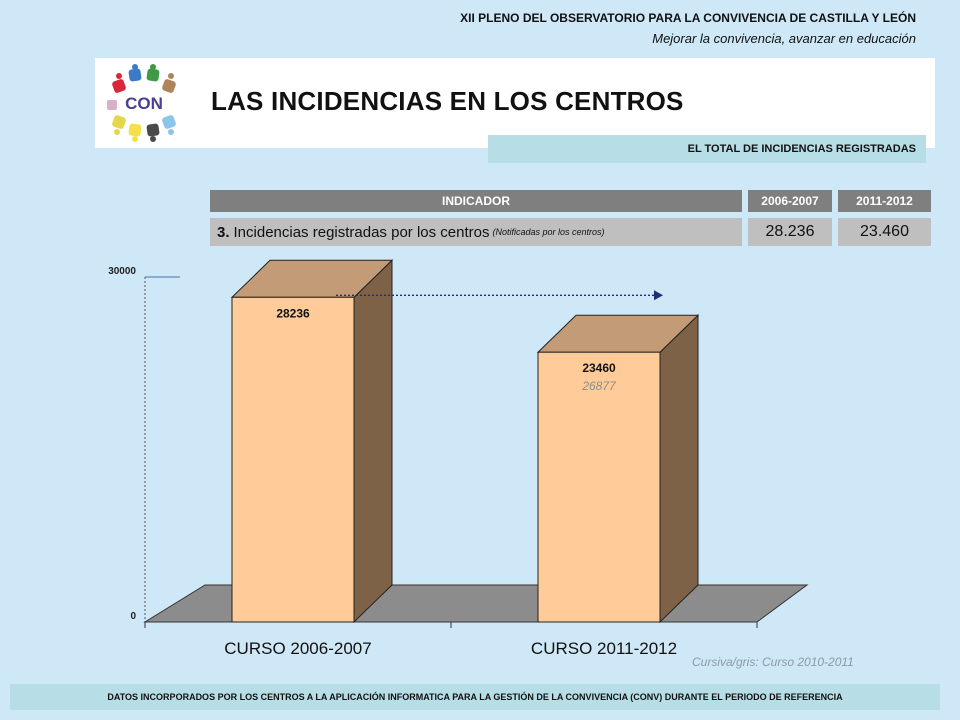  Describe the element at coordinates (293, 313) in the screenshot. I see `bar-value-label: 28236` at that location.